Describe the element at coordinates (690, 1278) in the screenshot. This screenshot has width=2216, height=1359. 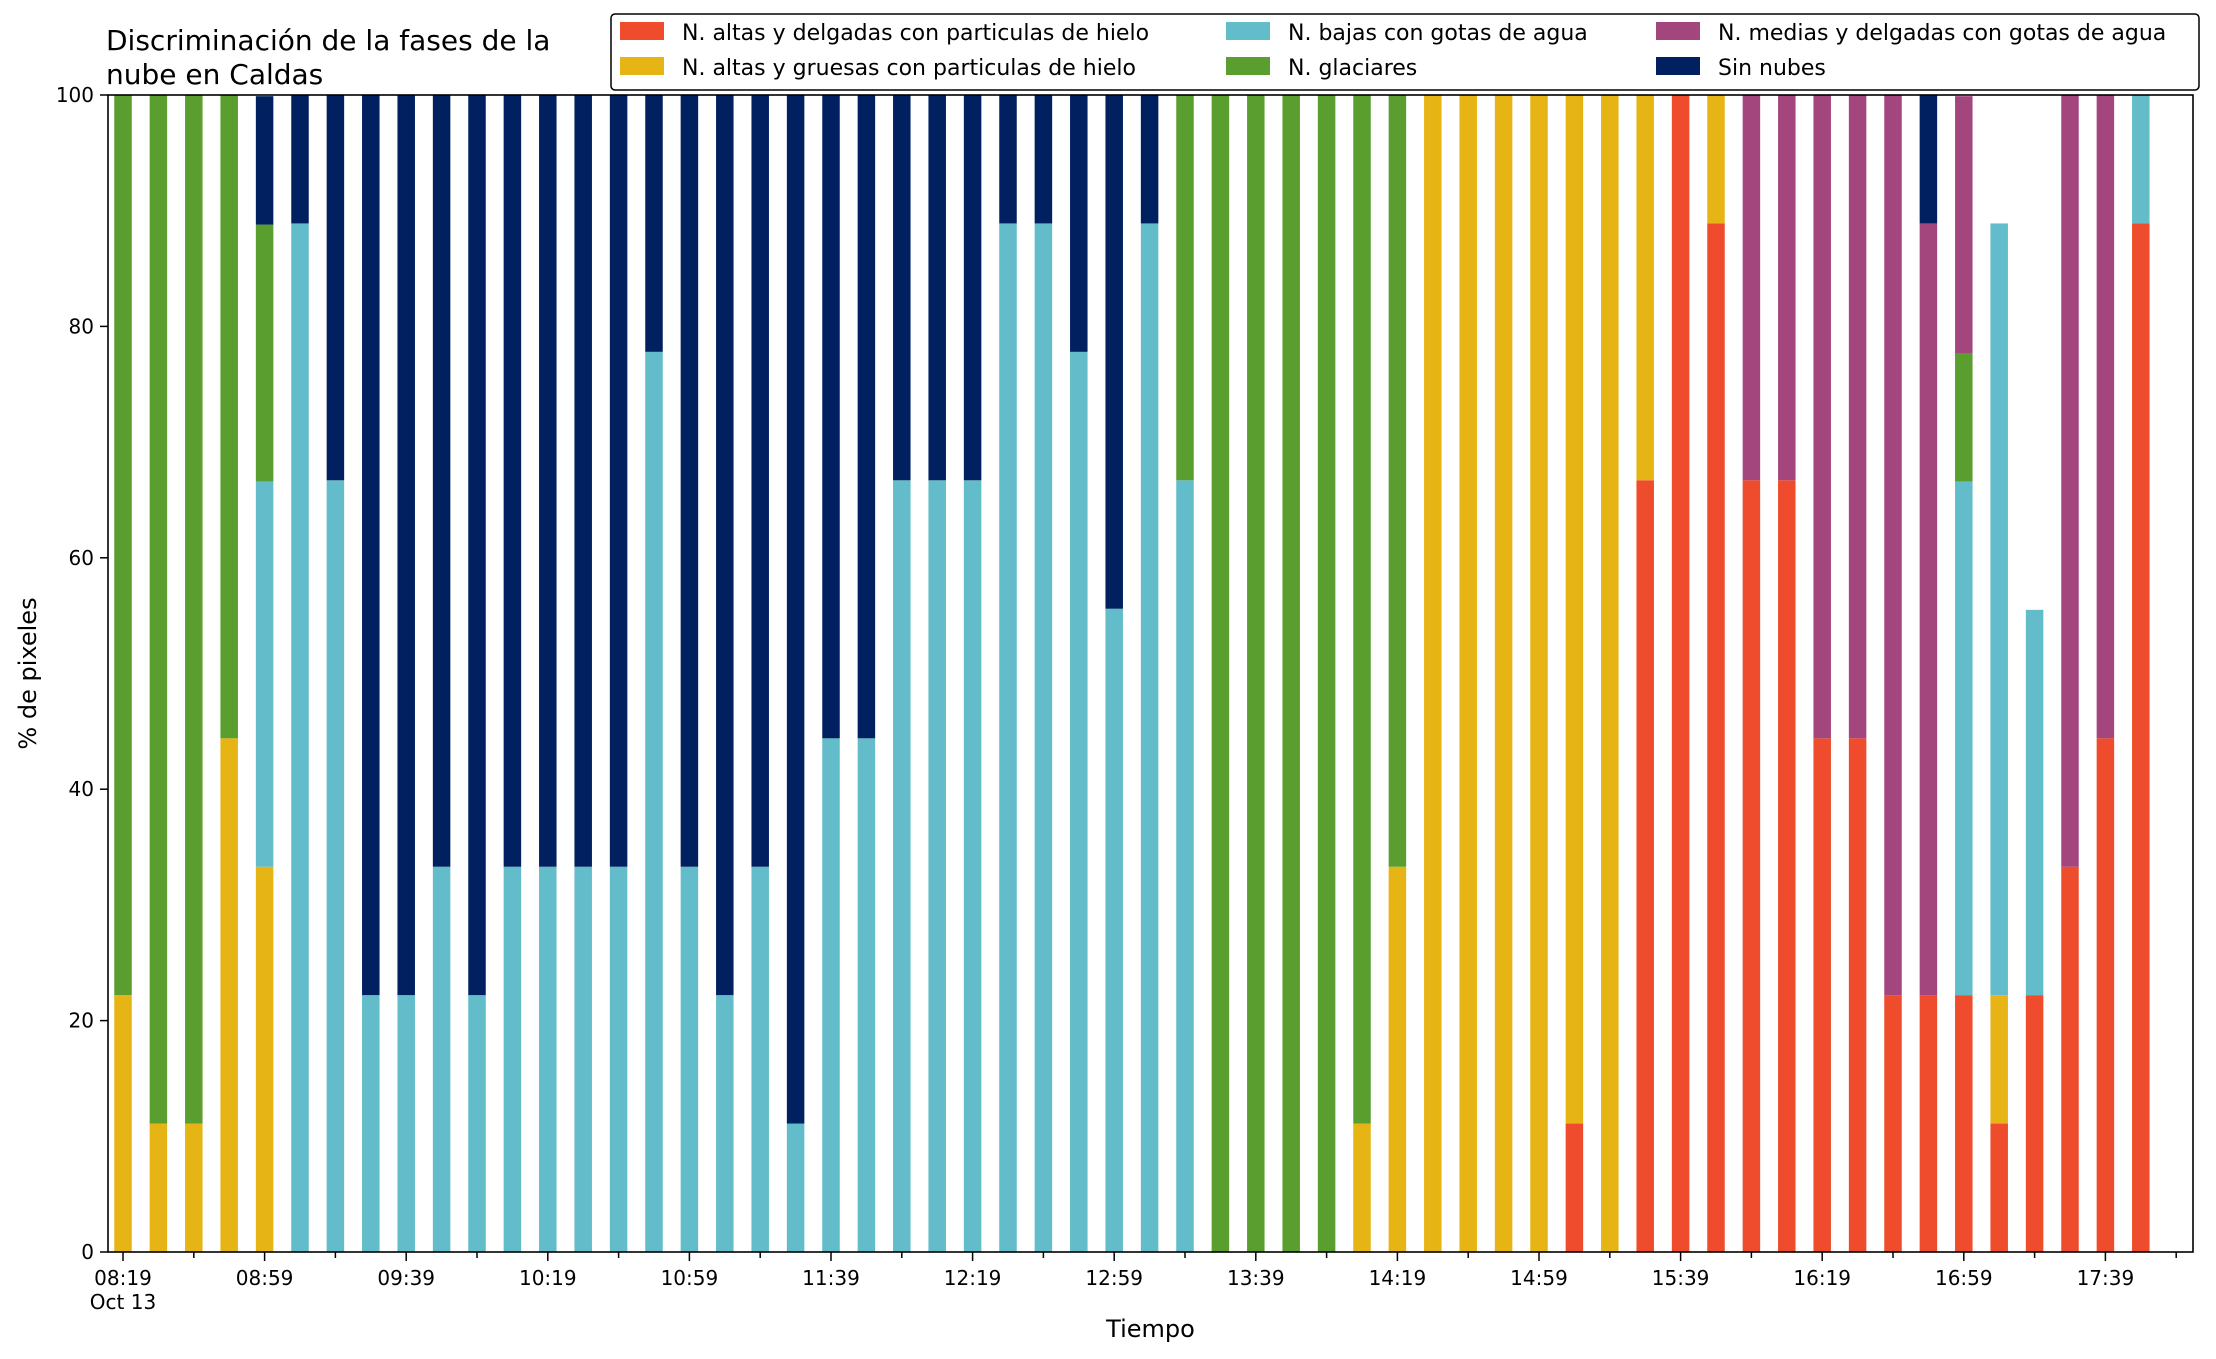
I see `x-tick-label: 10:59` at that location.